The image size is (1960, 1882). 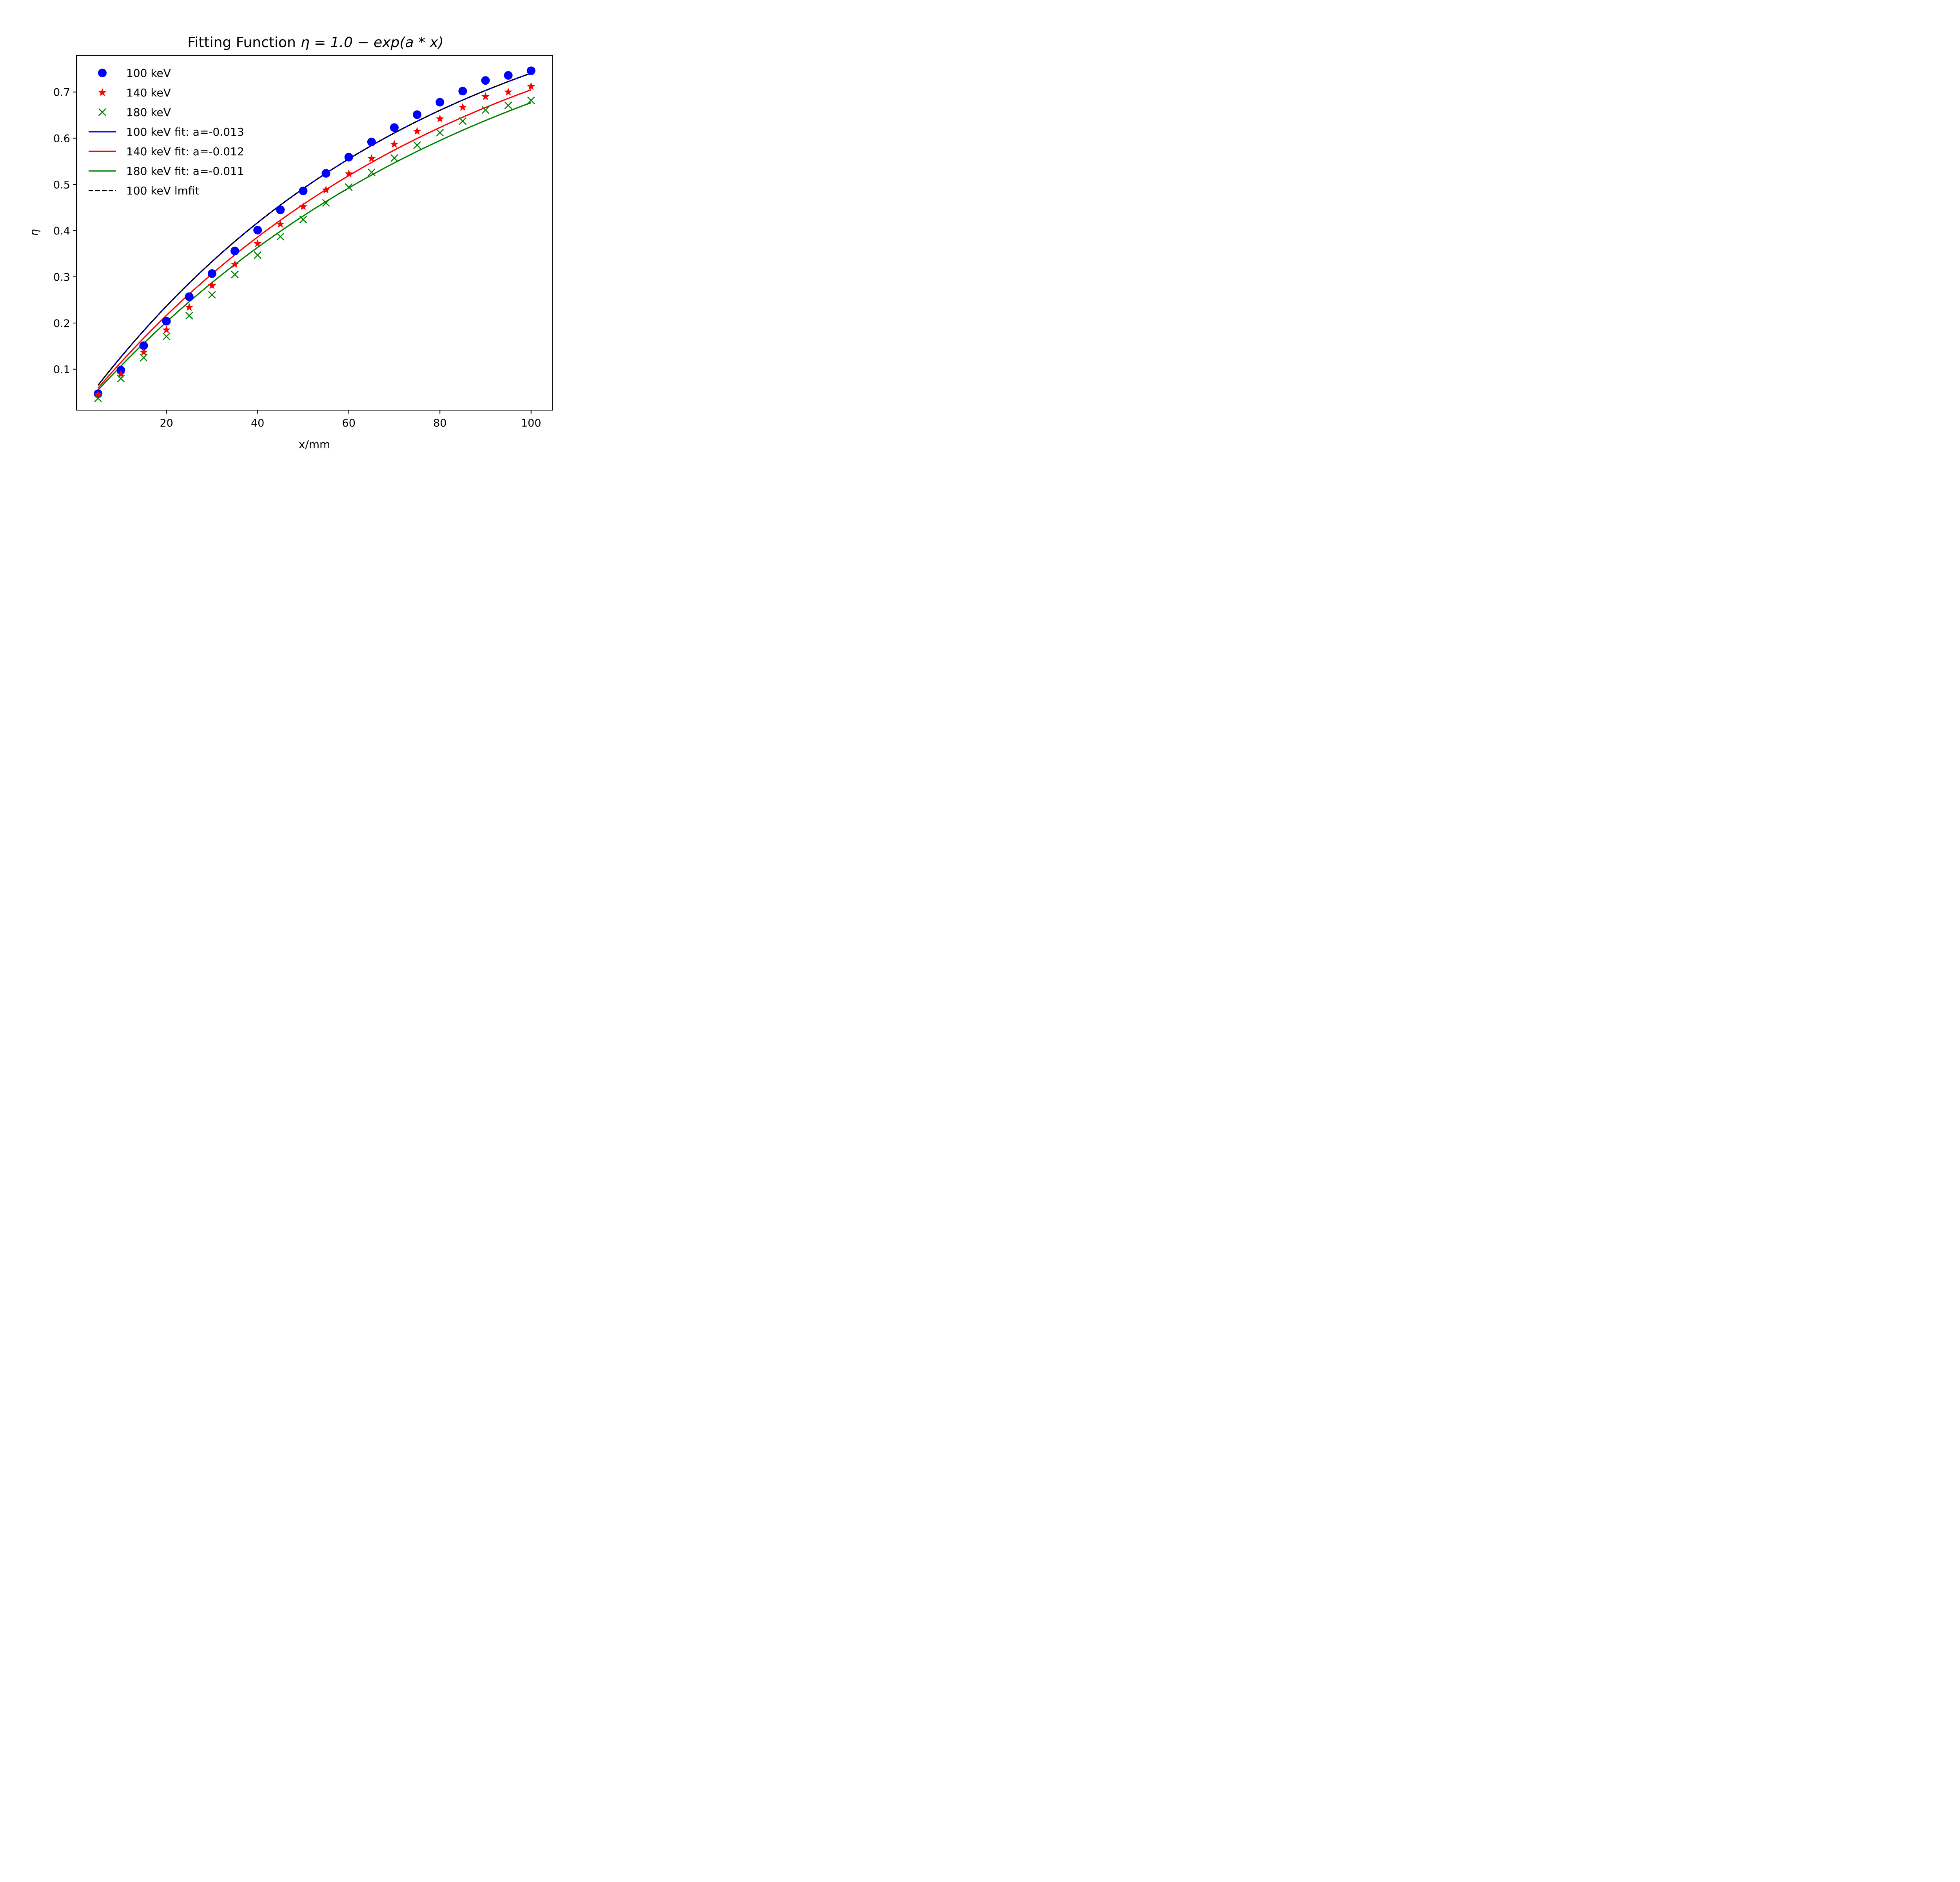 I want to click on y-axis-label: η, so click(x=34, y=232).